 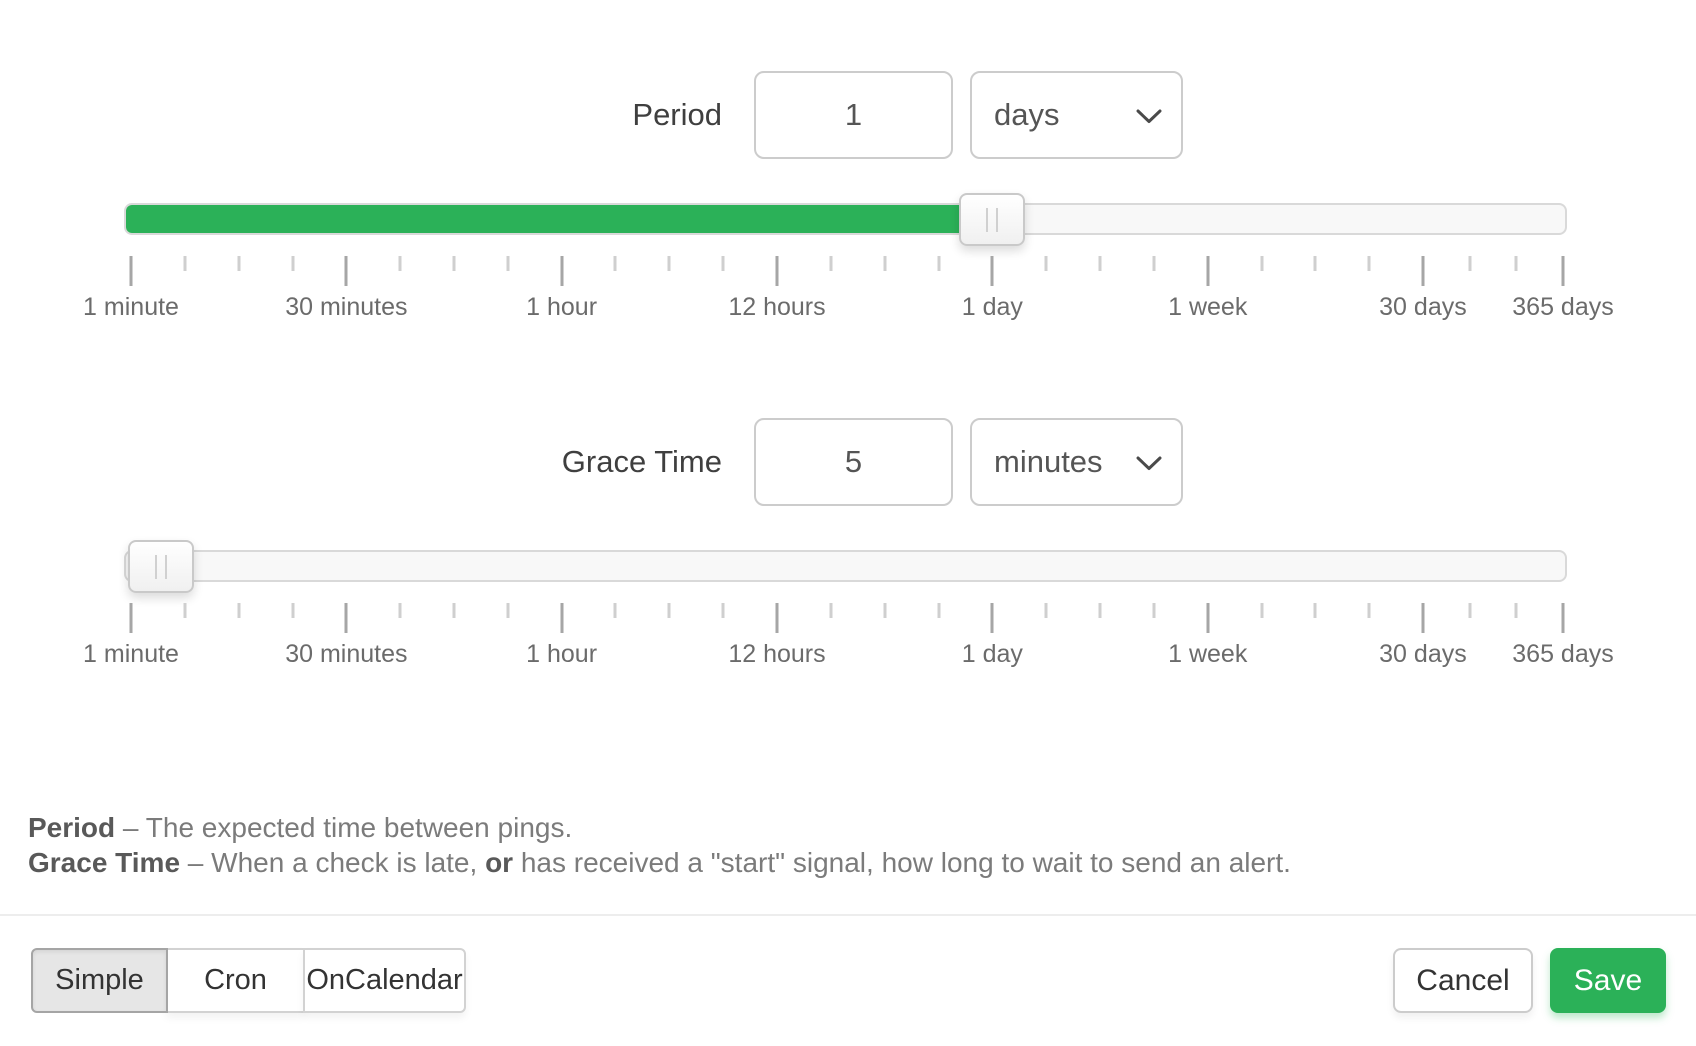 I want to click on schedule-mode-tabs: Simple Cron OnCalendar, so click(x=248, y=980).